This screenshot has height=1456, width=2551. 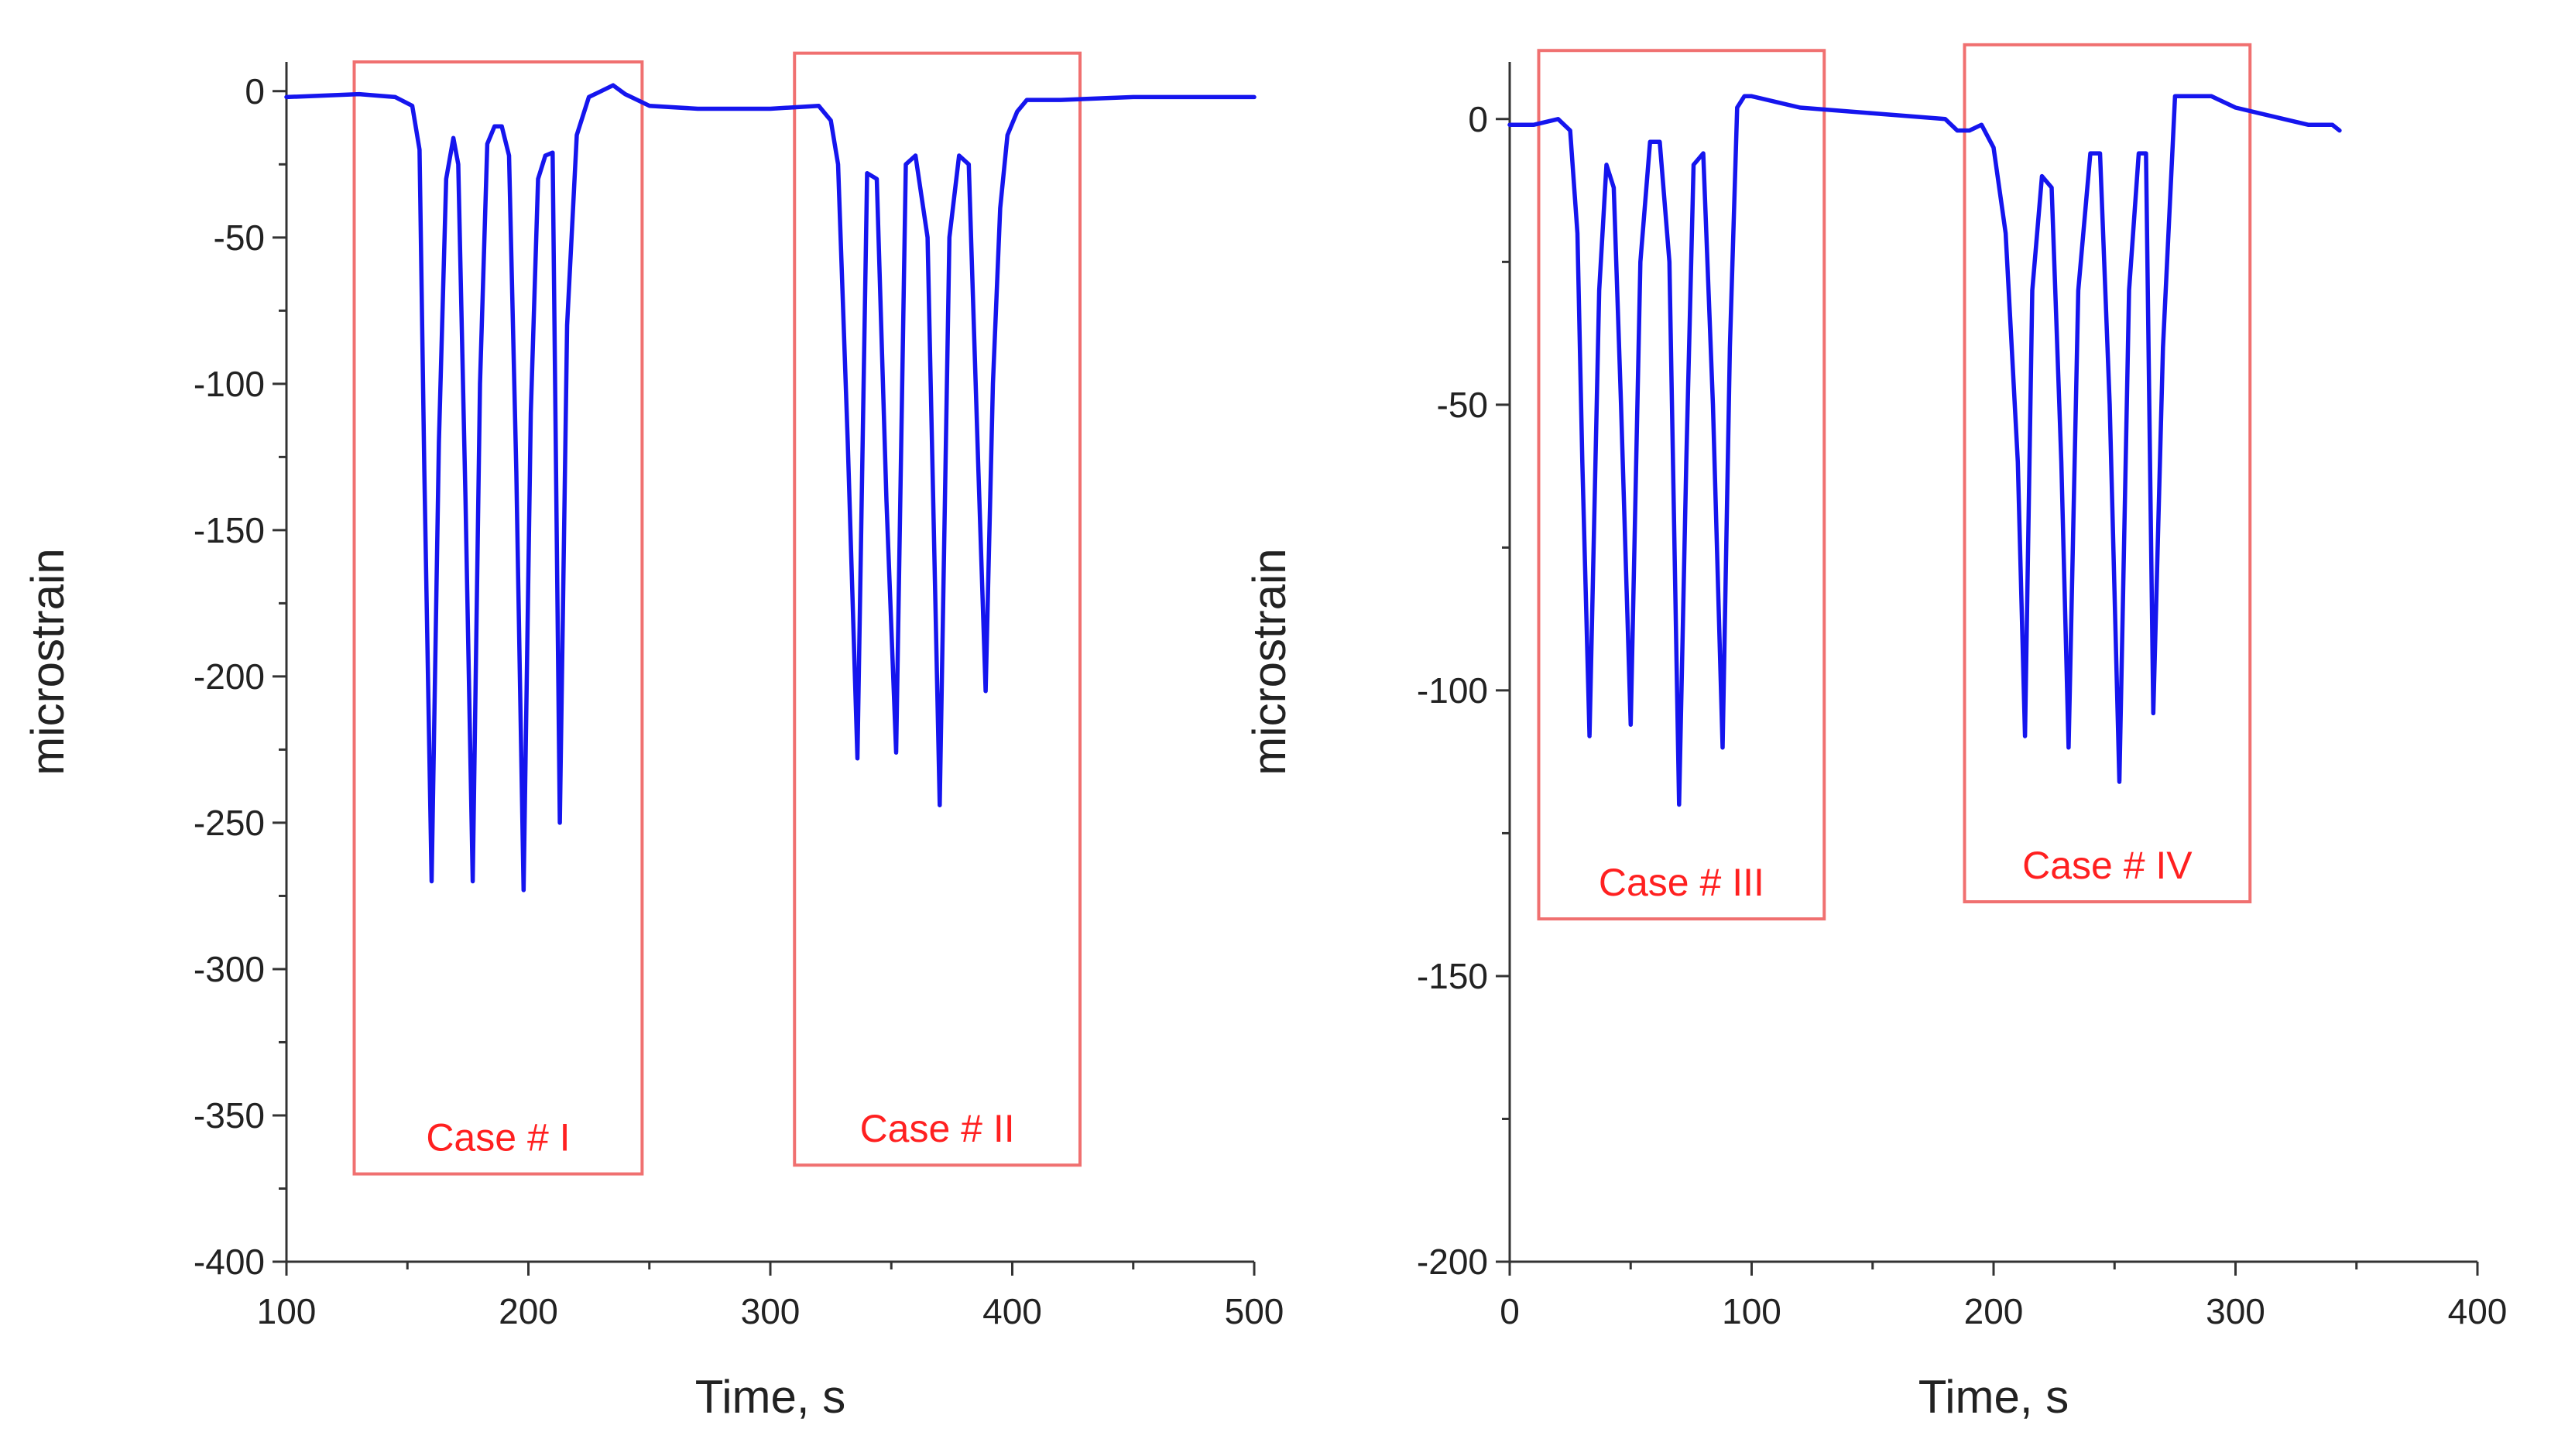 What do you see at coordinates (2107, 866) in the screenshot?
I see `chart-right-case-label: Case # IV` at bounding box center [2107, 866].